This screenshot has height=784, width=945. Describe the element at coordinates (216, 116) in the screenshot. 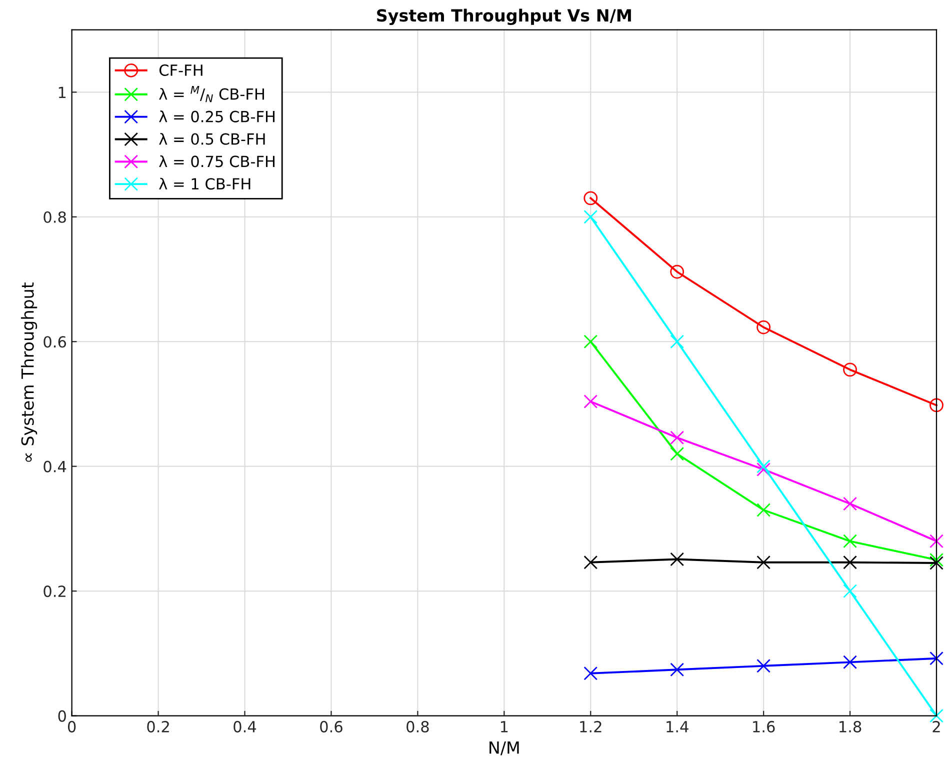

I see `legend-label: λ = 0.25 CB-FH` at that location.